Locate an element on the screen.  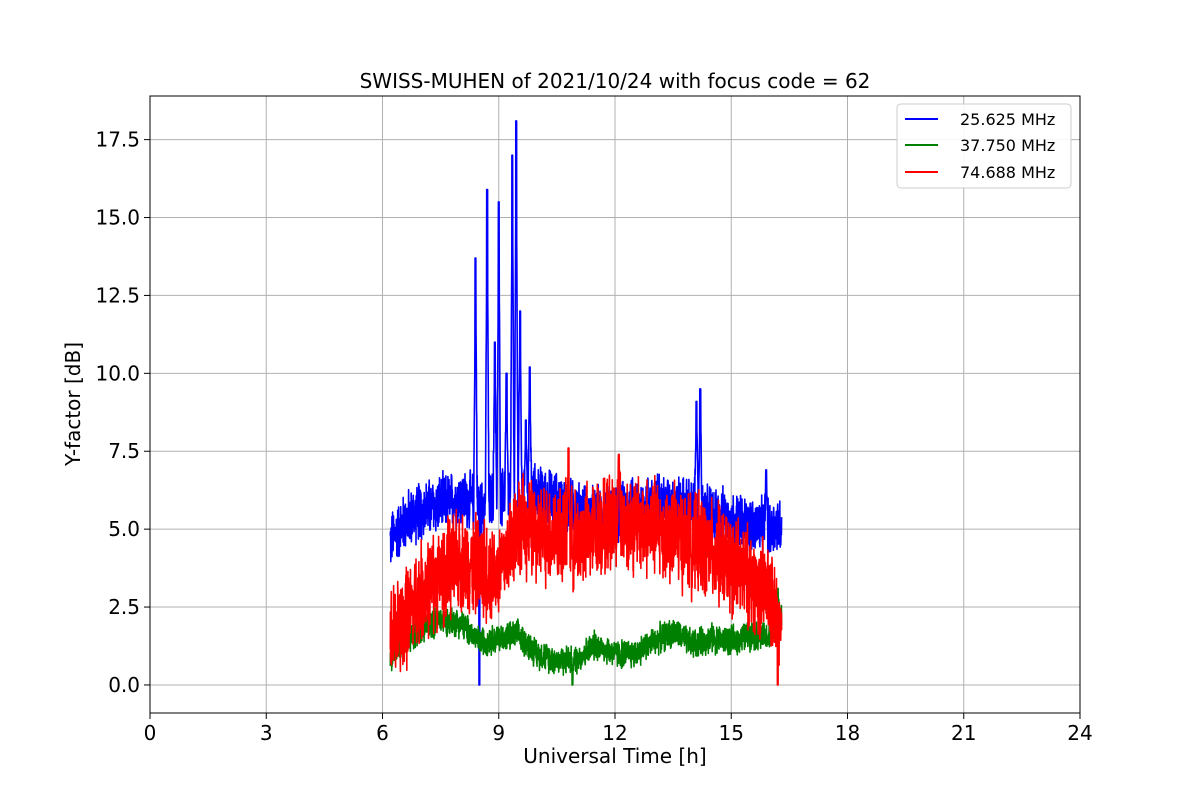
y-tick-label: 15.0 is located at coordinates (117, 218).